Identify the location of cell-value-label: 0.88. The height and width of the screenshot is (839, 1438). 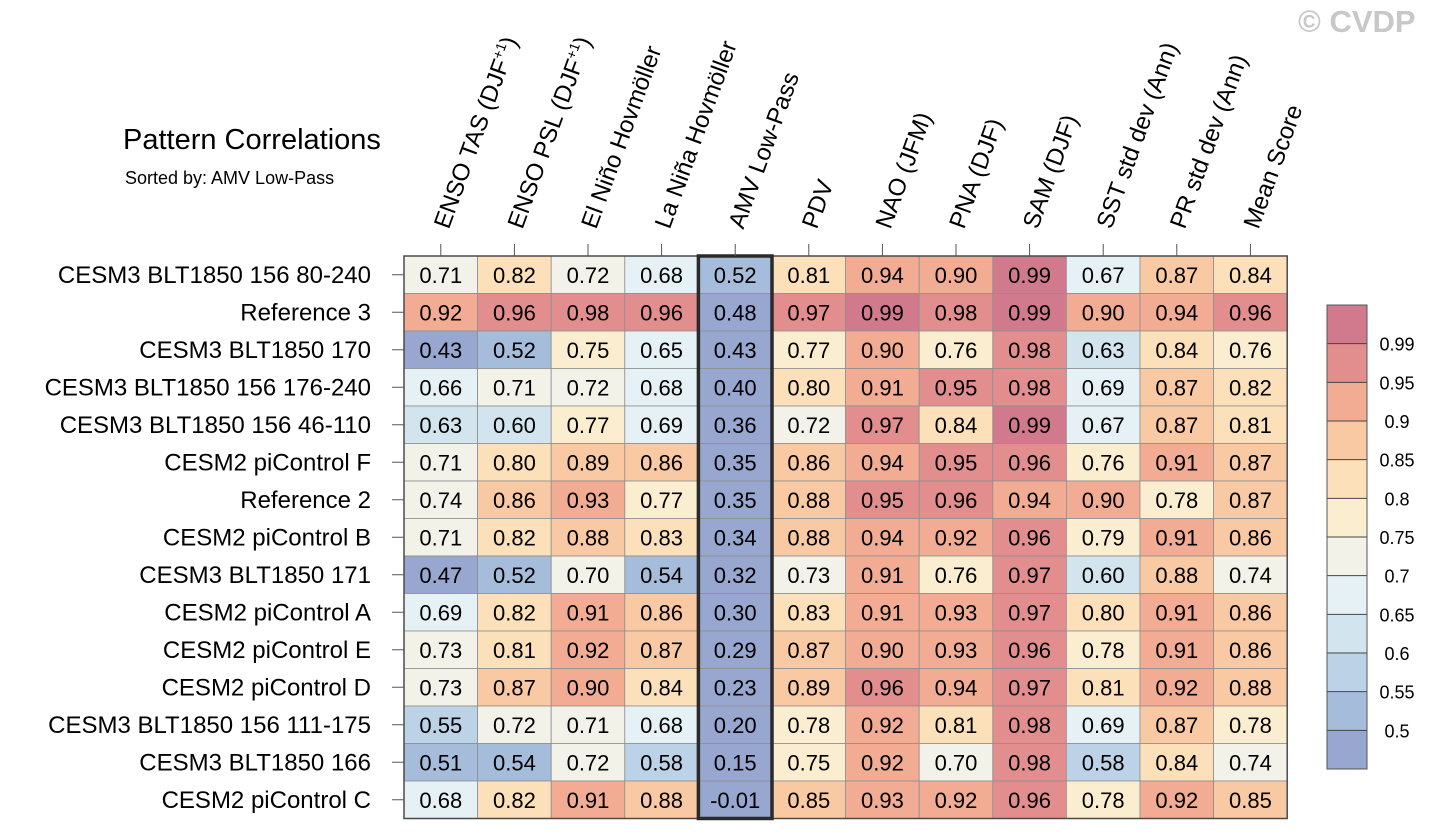
(1250, 687).